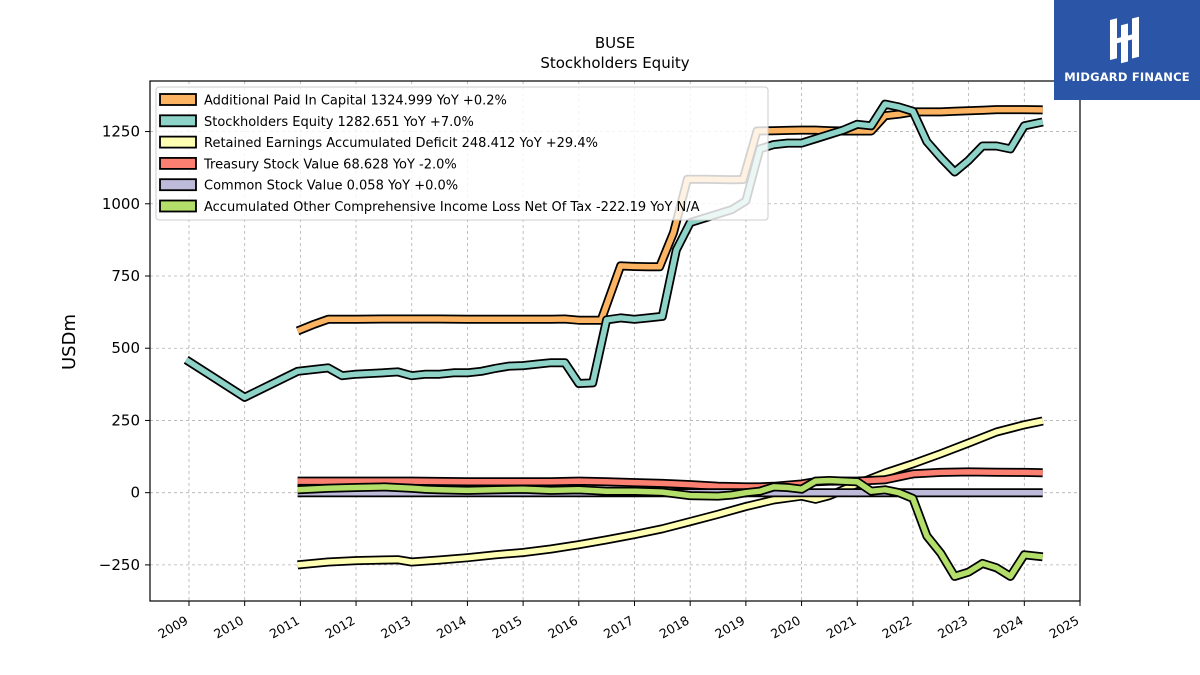 Image resolution: width=1200 pixels, height=675 pixels. What do you see at coordinates (618, 627) in the screenshot?
I see `x-tick-label: 2017` at bounding box center [618, 627].